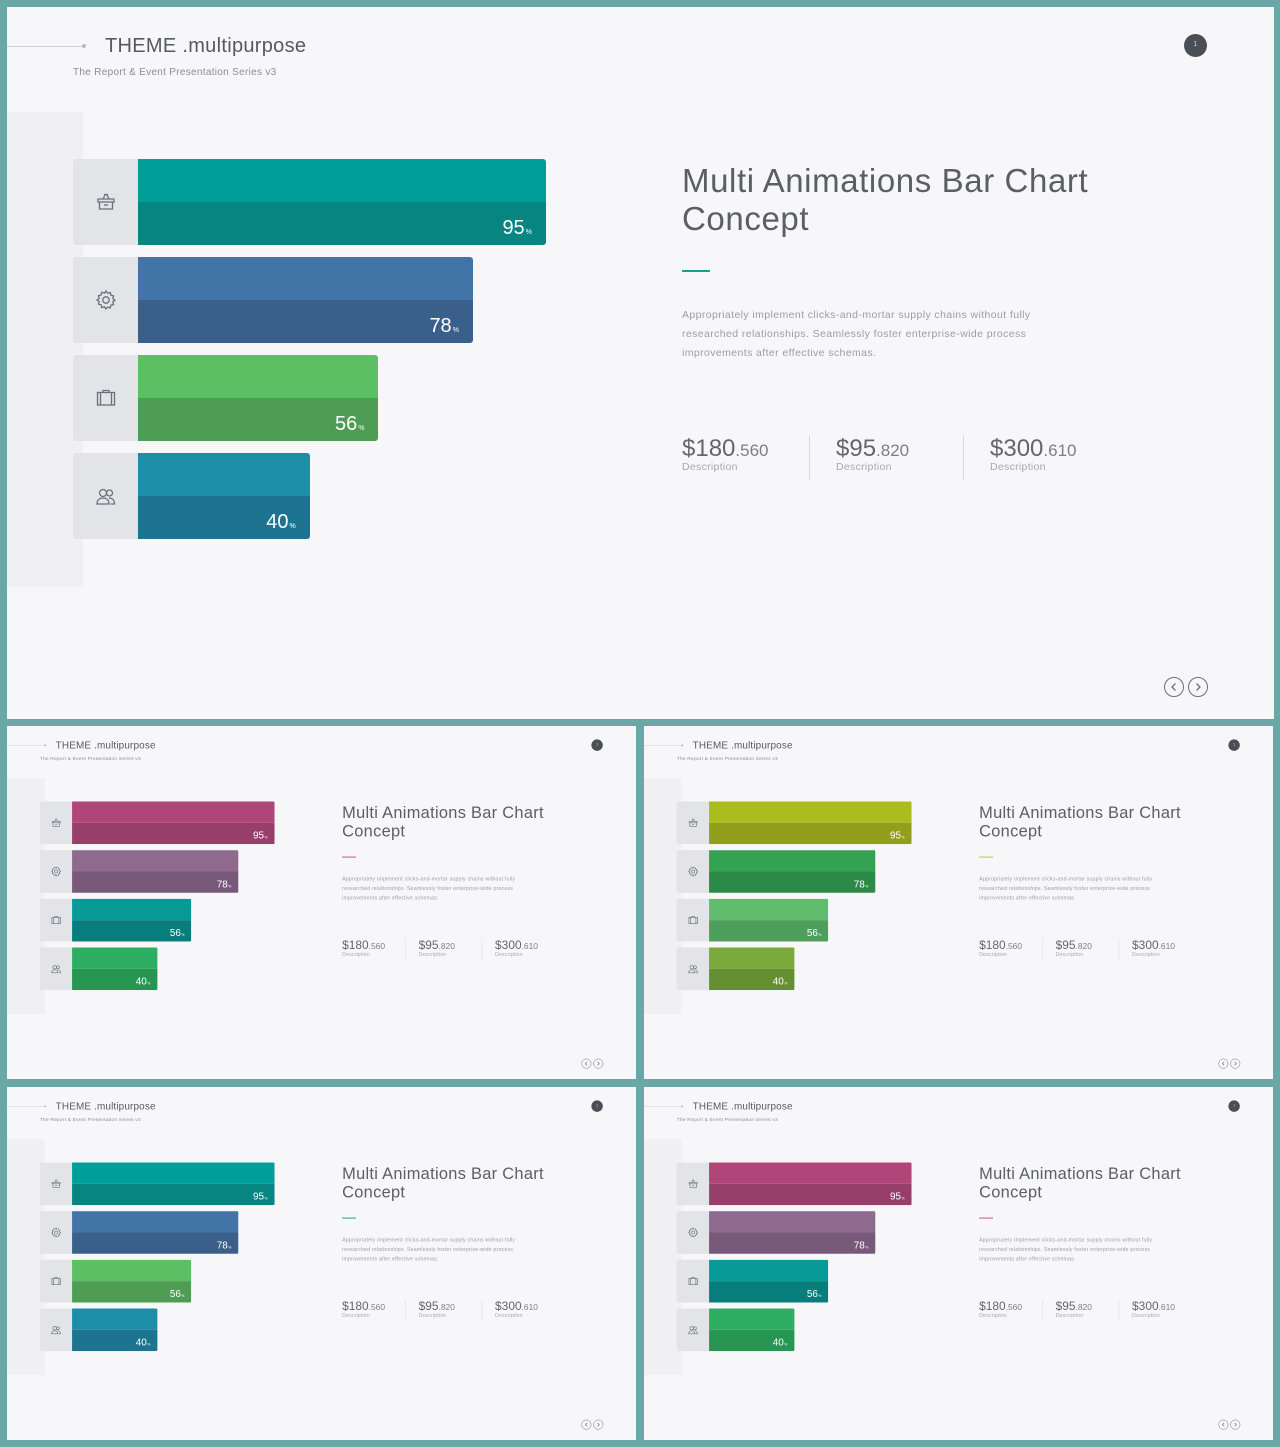 The height and width of the screenshot is (1447, 1280). Describe the element at coordinates (45, 1106) in the screenshot. I see `header-rule-dot` at that location.